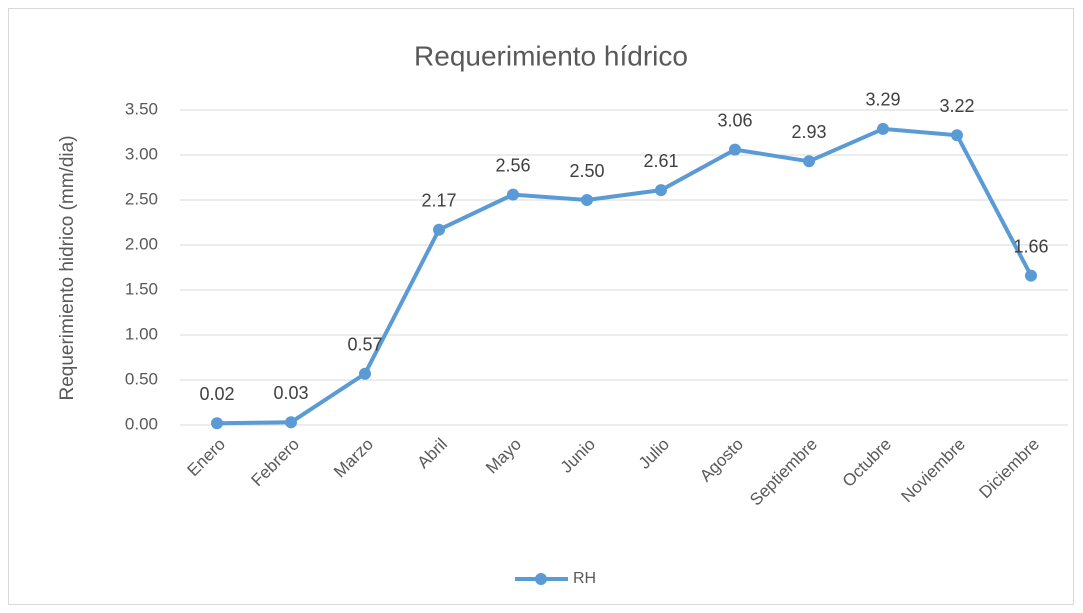 The width and height of the screenshot is (1083, 613). I want to click on y-tick-label: 1.00, so click(141, 333).